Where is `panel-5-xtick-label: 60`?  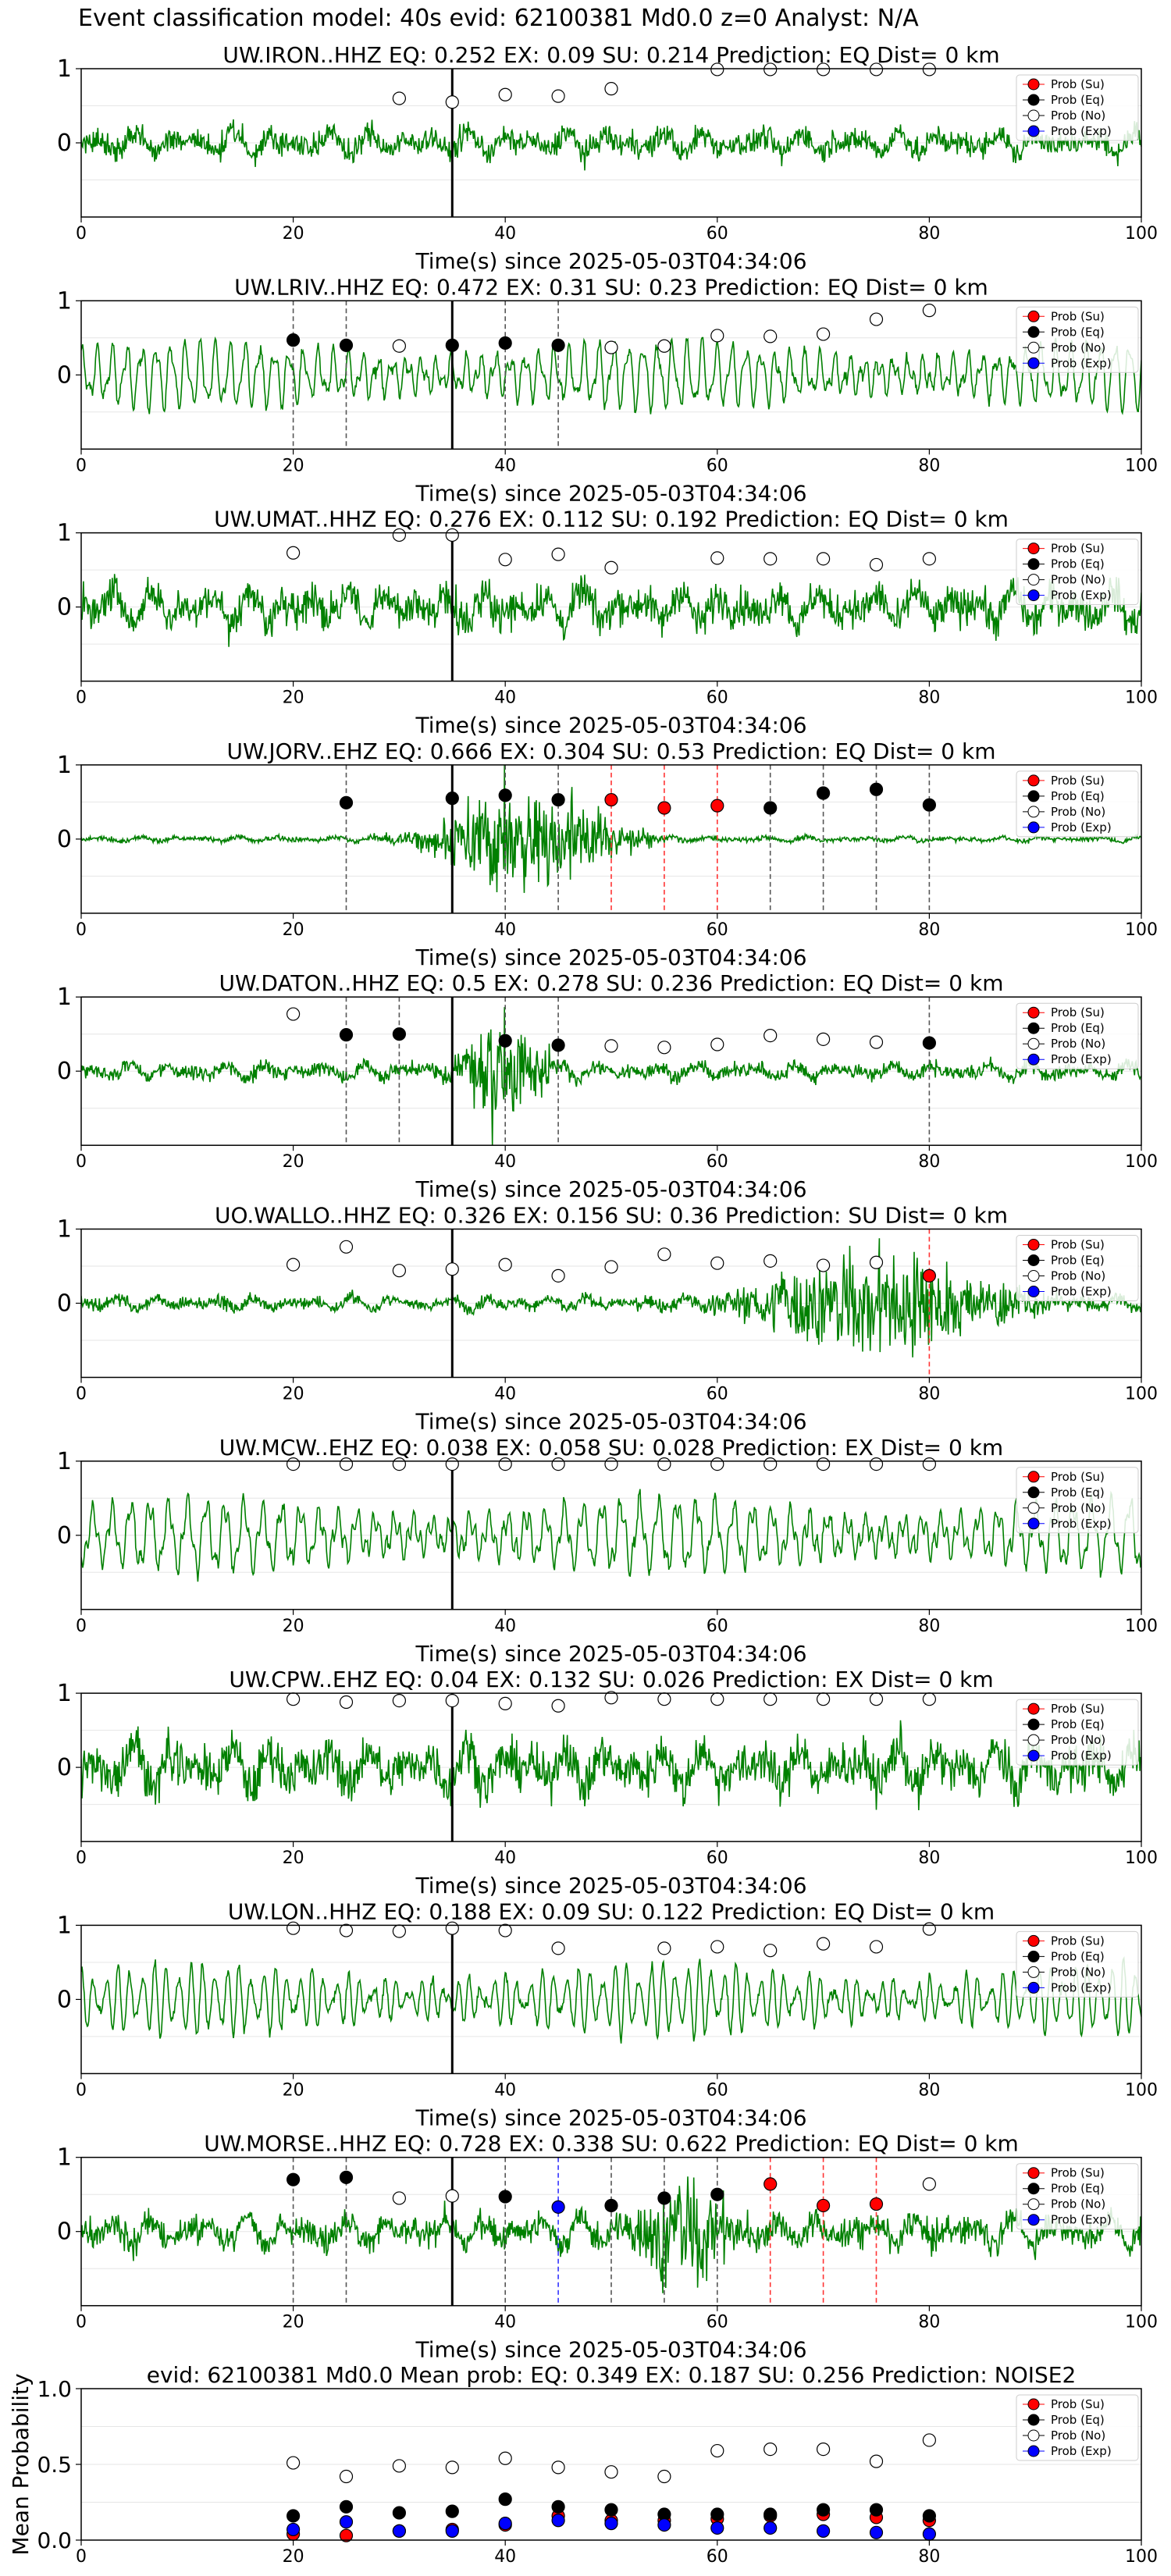 panel-5-xtick-label: 60 is located at coordinates (717, 1394).